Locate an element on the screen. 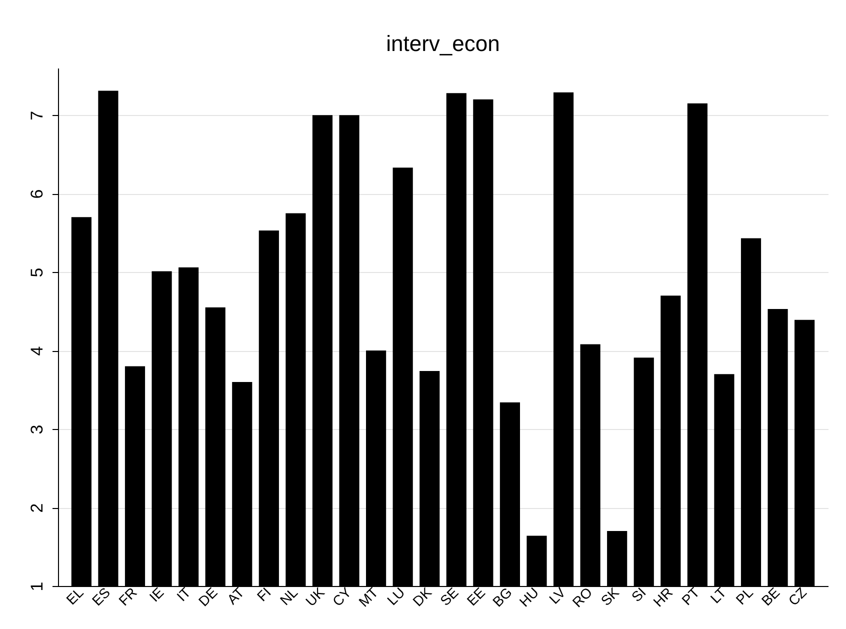 This screenshot has width=846, height=629. x-tick-label: HU is located at coordinates (529, 597).